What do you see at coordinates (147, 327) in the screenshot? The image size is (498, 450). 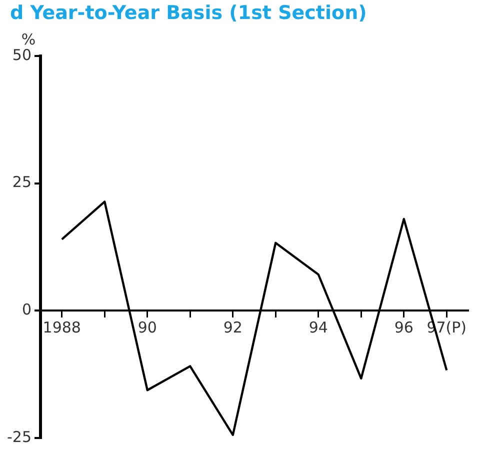 I see `x-tick-label: 90` at bounding box center [147, 327].